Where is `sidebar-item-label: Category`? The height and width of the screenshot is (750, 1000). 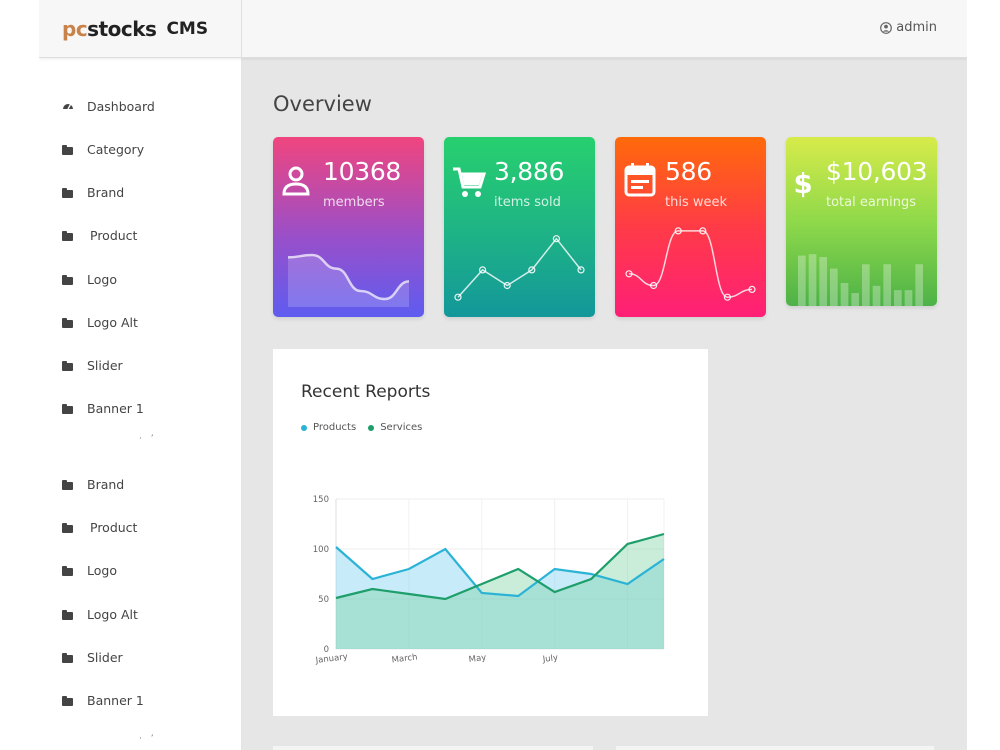 sidebar-item-label: Category is located at coordinates (116, 149).